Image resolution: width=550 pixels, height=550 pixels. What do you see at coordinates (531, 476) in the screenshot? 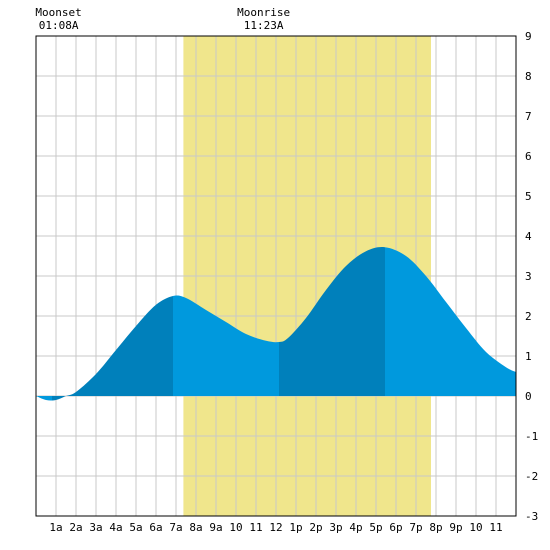
I see `y-tick-label: -2` at bounding box center [531, 476].